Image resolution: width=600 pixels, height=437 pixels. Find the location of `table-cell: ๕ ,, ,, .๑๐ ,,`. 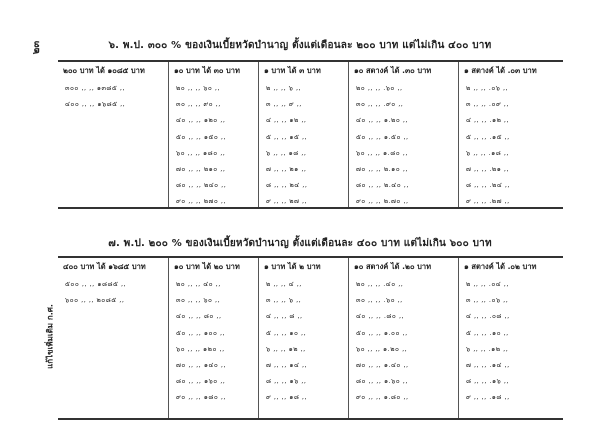

table-cell: ๕ ,, ,, .๑๐ ,, is located at coordinates (487, 332).